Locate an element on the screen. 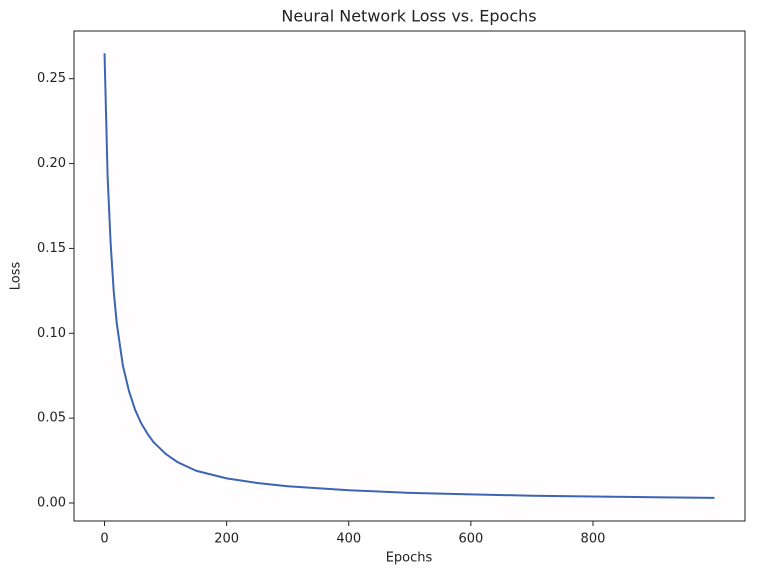 Image resolution: width=764 pixels, height=571 pixels. x-tick-label: 200 is located at coordinates (226, 539).